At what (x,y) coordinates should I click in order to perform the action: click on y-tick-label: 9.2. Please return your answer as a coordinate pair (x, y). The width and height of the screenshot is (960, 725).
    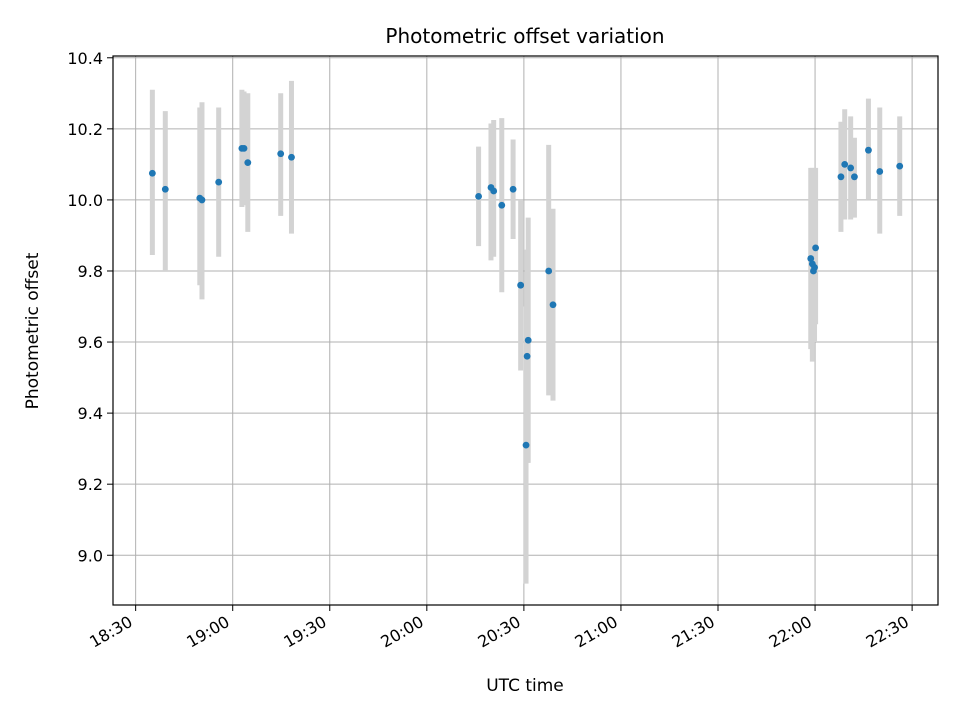
    Looking at the image, I should click on (90, 484).